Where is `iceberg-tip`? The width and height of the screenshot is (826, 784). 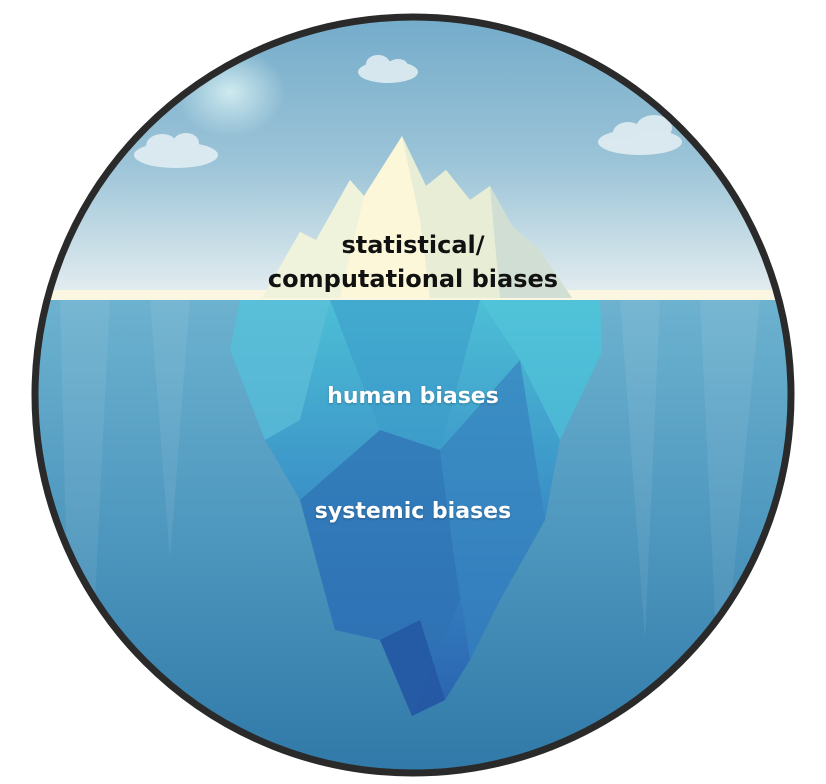 iceberg-tip is located at coordinates (417, 217).